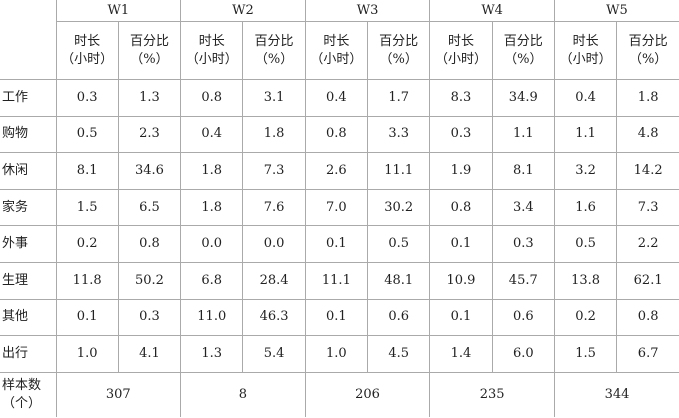  What do you see at coordinates (523, 98) in the screenshot?
I see `cell: 34.9` at bounding box center [523, 98].